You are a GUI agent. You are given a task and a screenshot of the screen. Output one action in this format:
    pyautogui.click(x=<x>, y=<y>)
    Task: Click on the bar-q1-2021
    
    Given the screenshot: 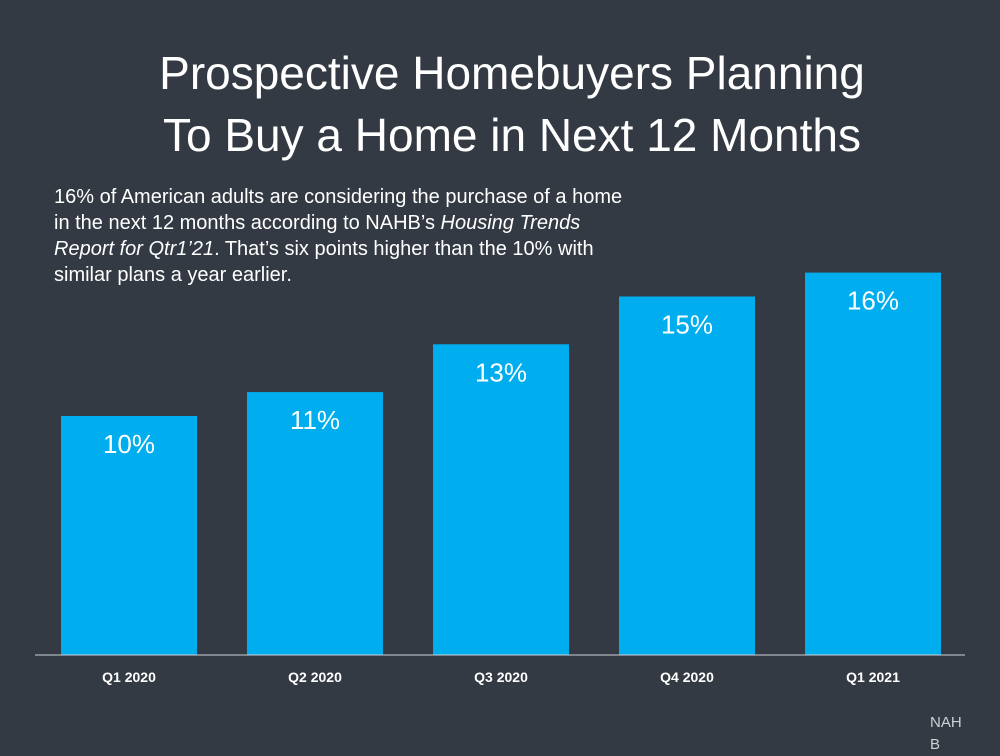 What is the action you would take?
    pyautogui.click(x=873, y=463)
    